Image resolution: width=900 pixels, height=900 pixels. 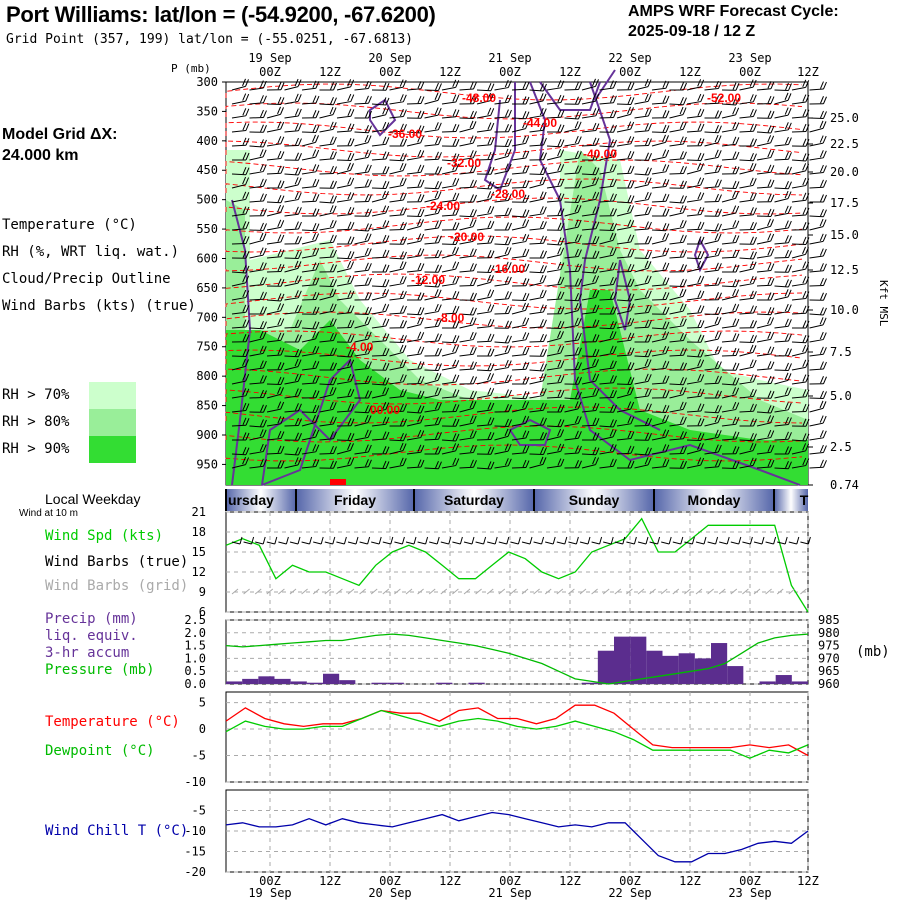 I want to click on bottom-date-label: 21 Sep, so click(x=509, y=893).